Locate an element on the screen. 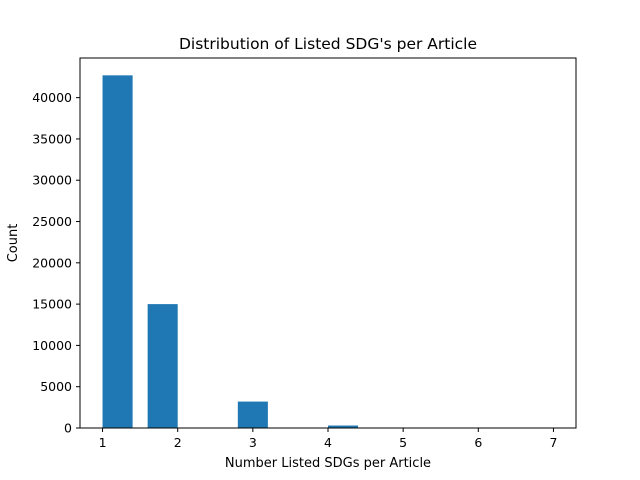  chart-title: Distribution of Listed SDG's per Article is located at coordinates (328, 44).